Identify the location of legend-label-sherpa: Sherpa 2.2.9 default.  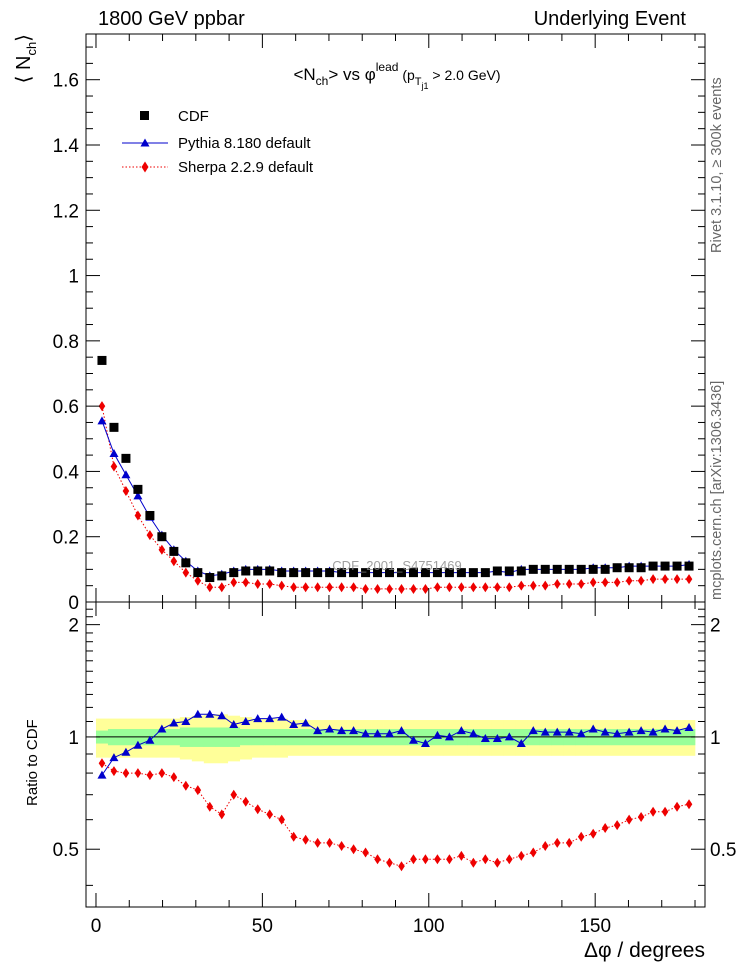
(246, 167).